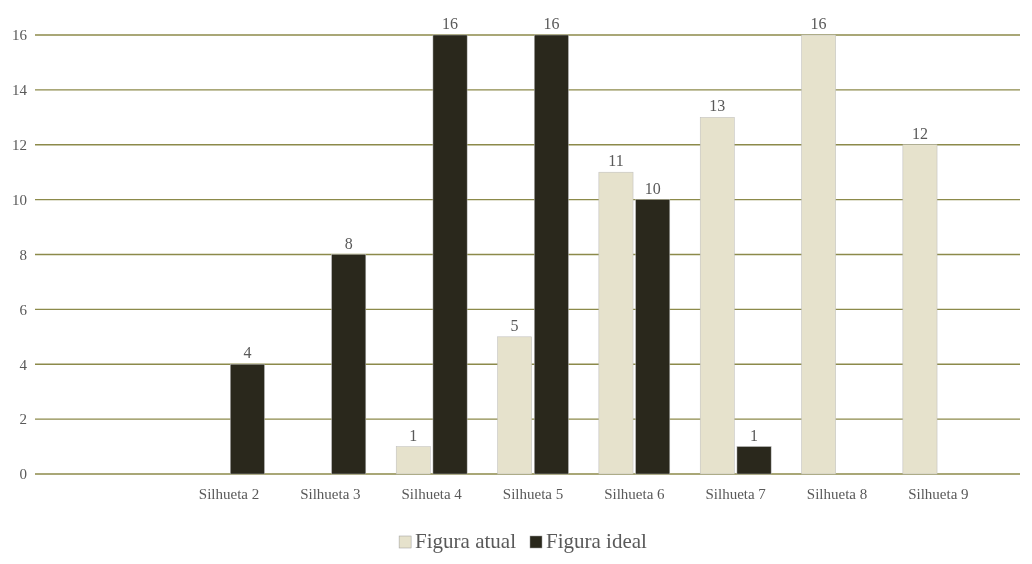 The width and height of the screenshot is (1032, 564). I want to click on y-tick-label: 2, so click(23, 419).